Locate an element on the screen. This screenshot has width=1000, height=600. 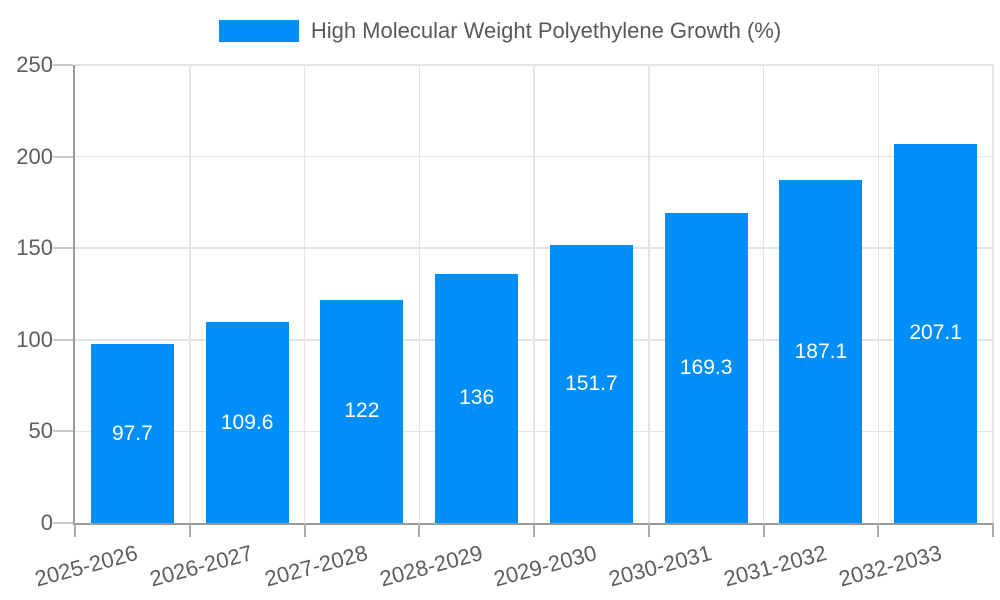
bar-value-label: 109.6 is located at coordinates (247, 422).